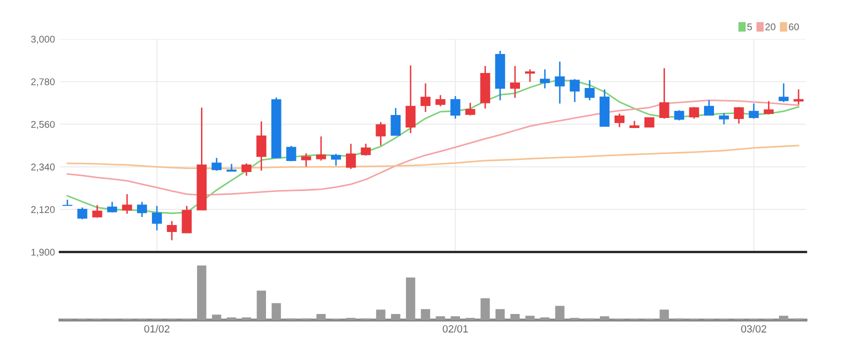  What do you see at coordinates (43, 40) in the screenshot?
I see `y-tick-label: 3,000` at bounding box center [43, 40].